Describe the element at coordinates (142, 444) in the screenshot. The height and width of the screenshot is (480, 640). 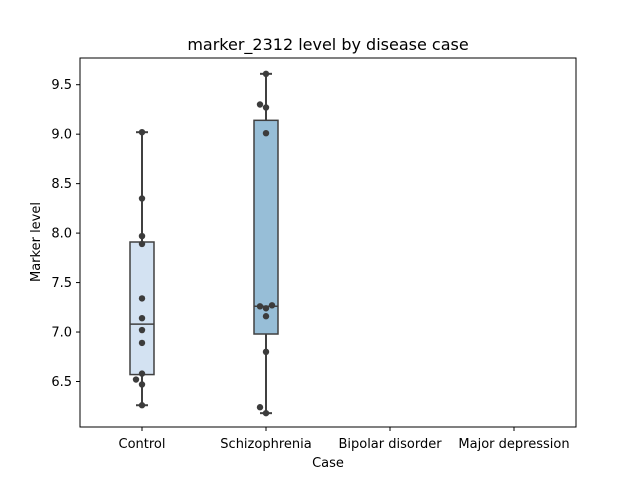
I see `x-tick-label: Control` at that location.